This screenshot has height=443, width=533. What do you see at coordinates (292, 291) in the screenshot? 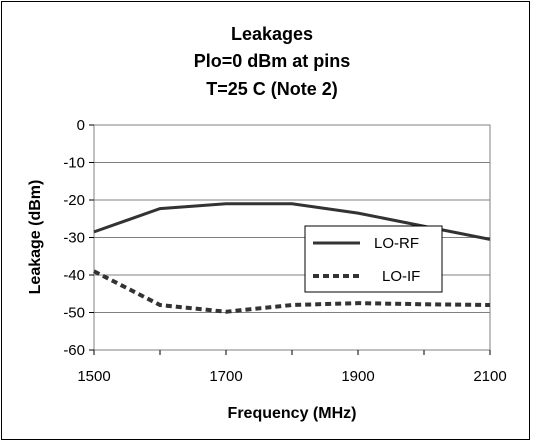
I see `series-line-lo-if` at bounding box center [292, 291].